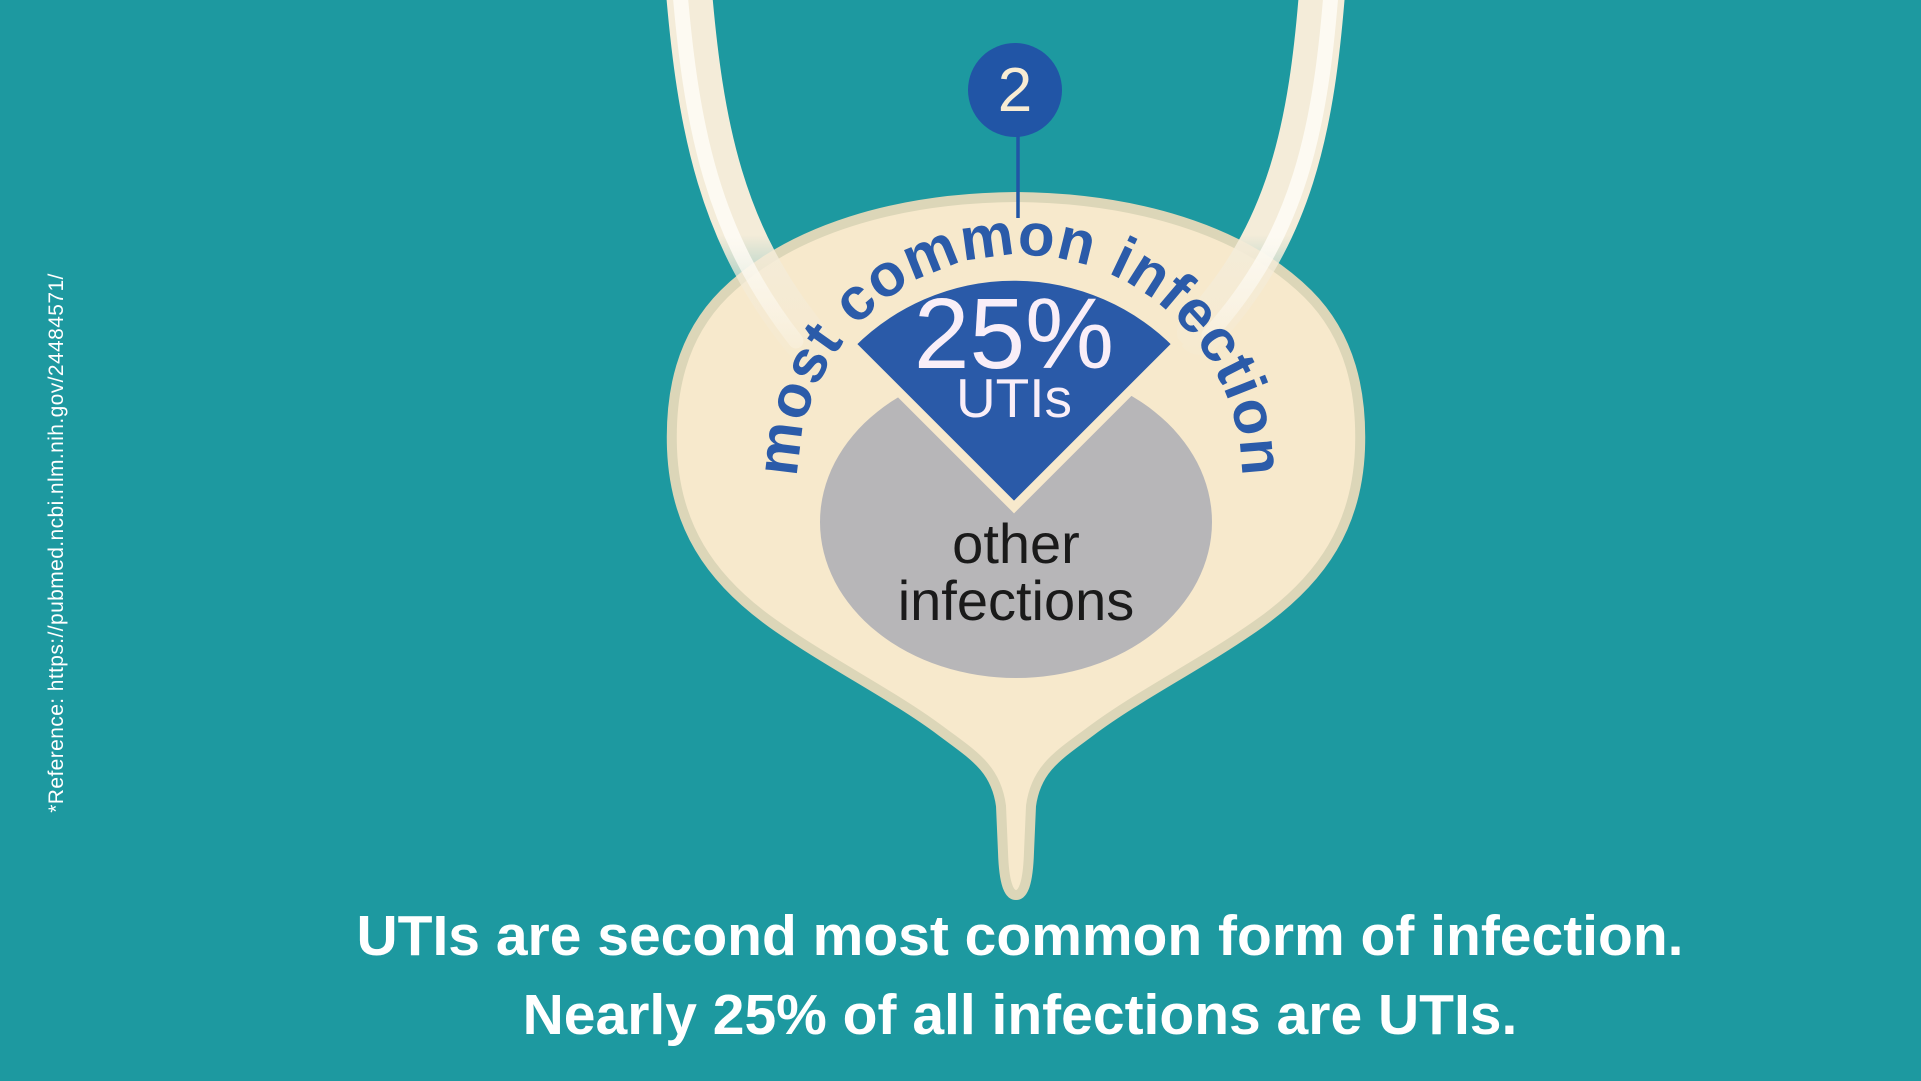 This screenshot has width=1921, height=1081. I want to click on other-label-line2: infections, so click(1016, 600).